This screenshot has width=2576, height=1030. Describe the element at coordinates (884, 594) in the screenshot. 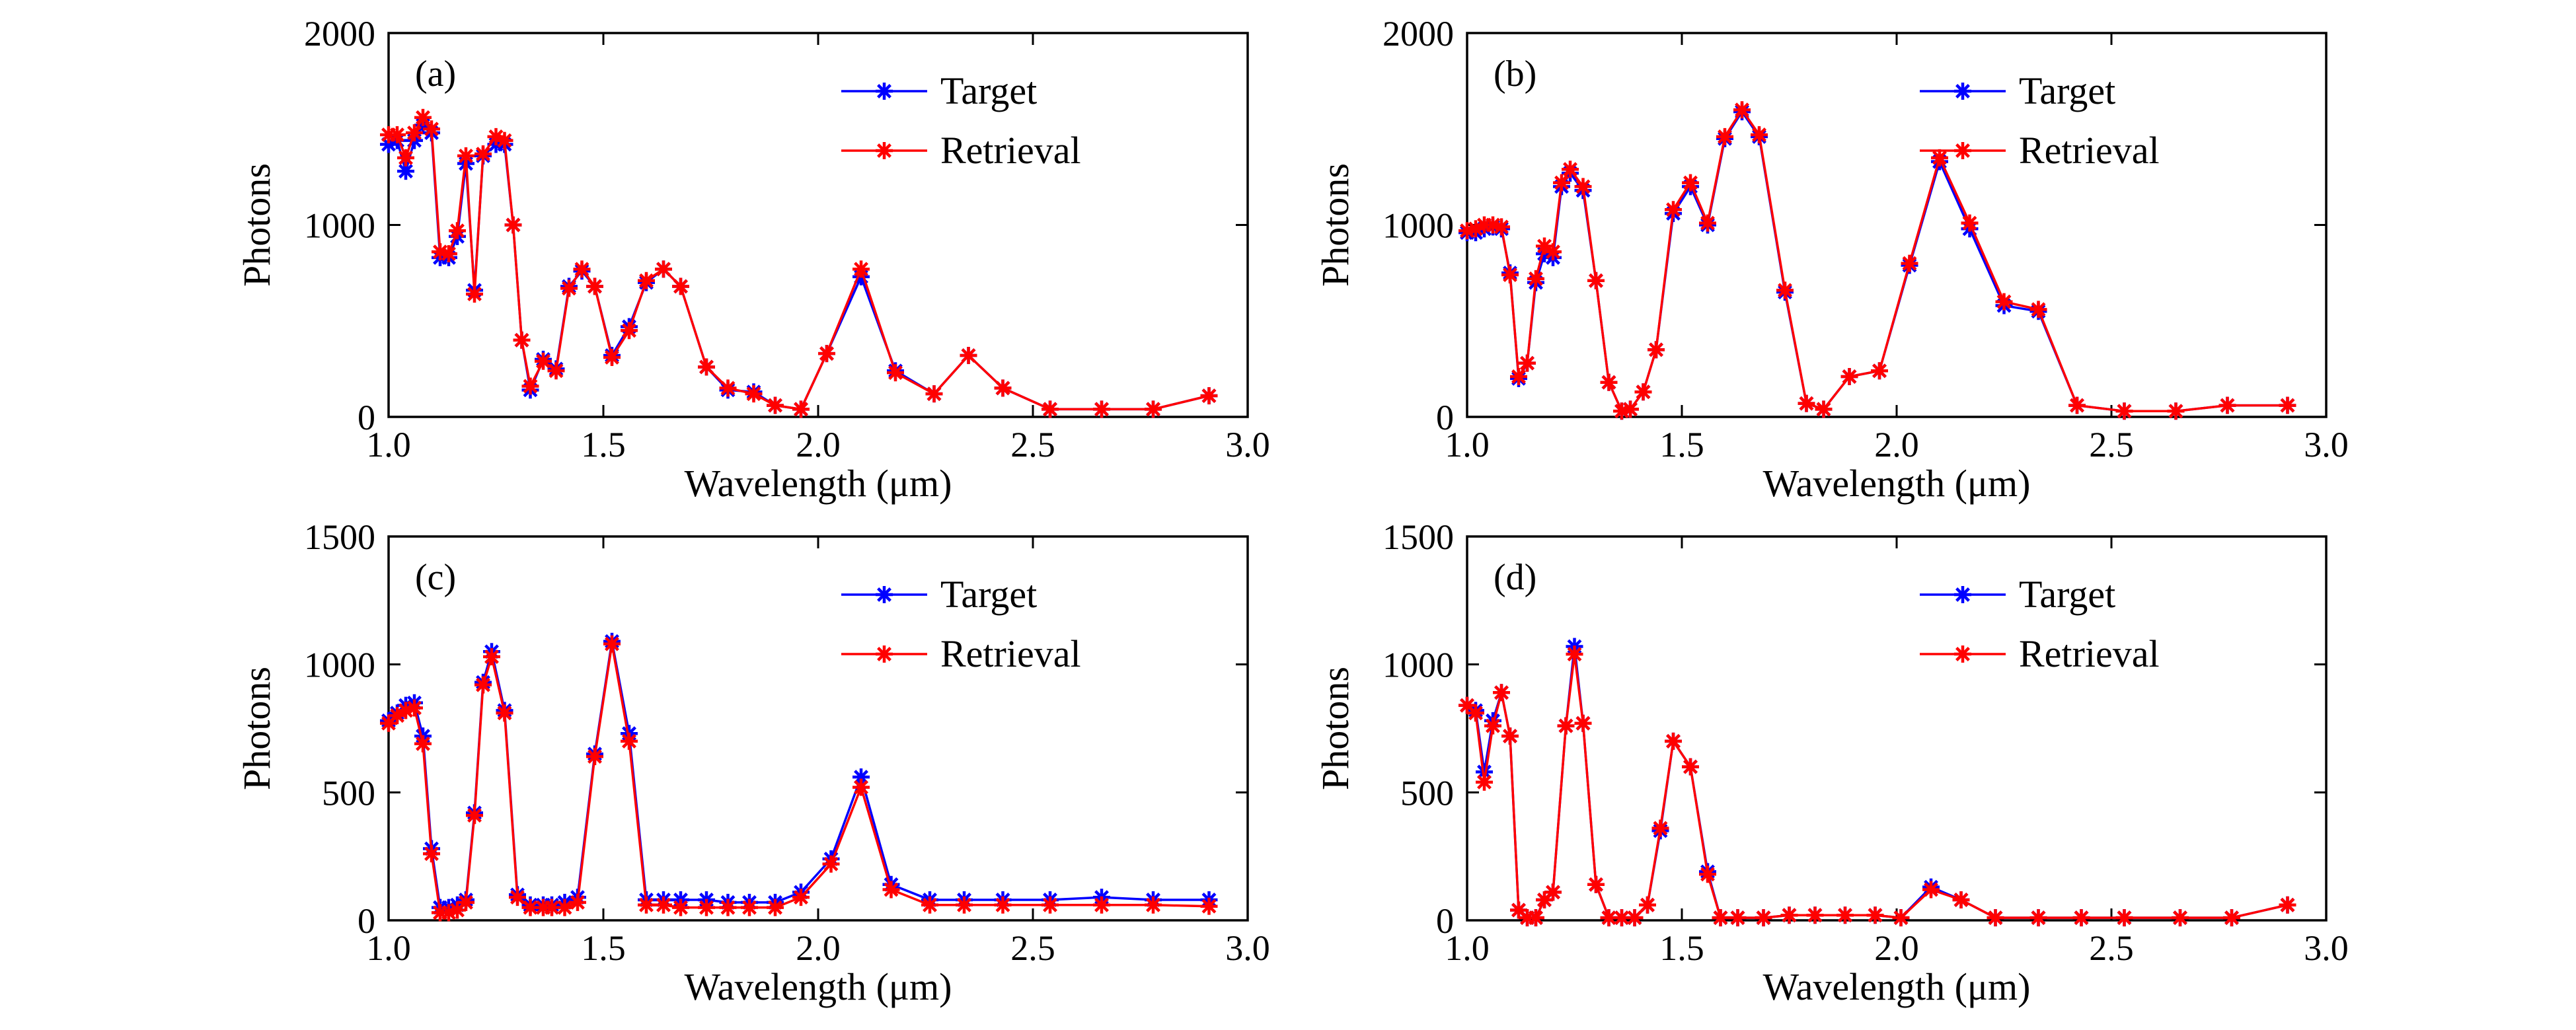

I see `legend-marker-target` at that location.